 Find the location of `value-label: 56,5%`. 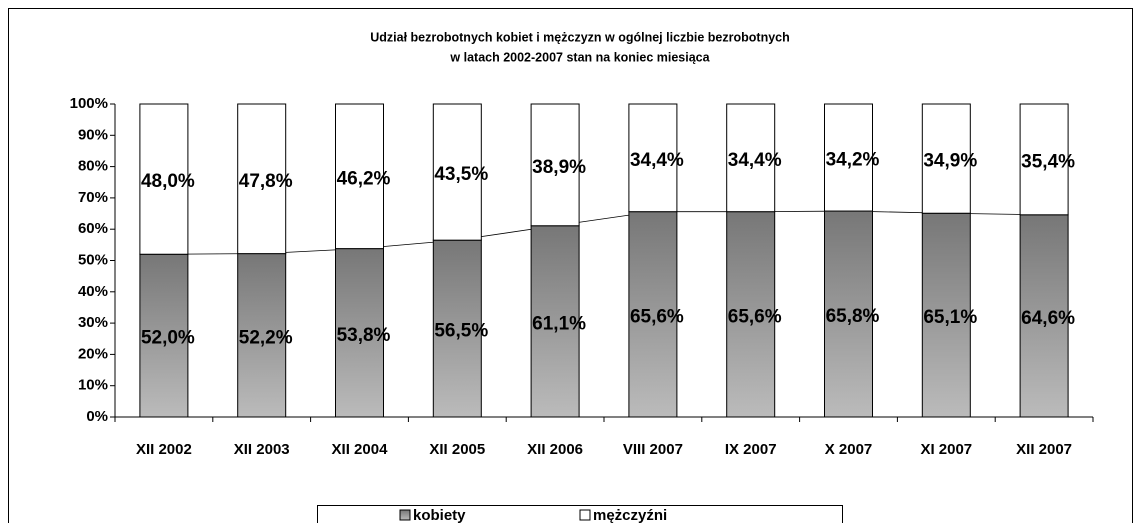

value-label: 56,5% is located at coordinates (461, 331).